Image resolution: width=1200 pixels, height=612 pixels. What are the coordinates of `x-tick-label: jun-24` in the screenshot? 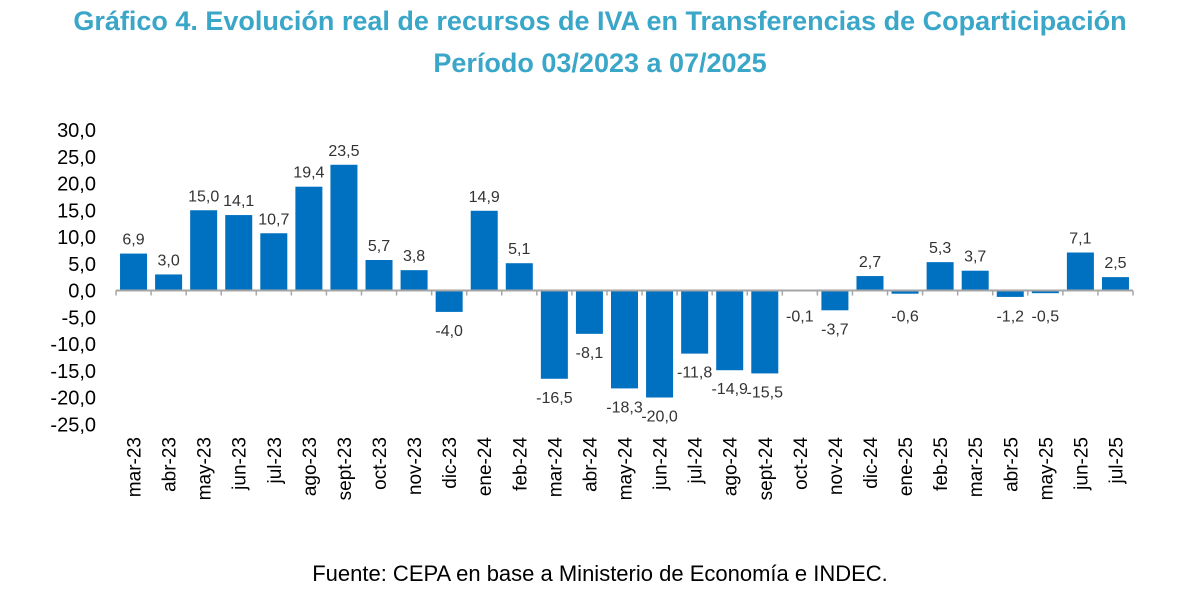 It's located at (661, 464).